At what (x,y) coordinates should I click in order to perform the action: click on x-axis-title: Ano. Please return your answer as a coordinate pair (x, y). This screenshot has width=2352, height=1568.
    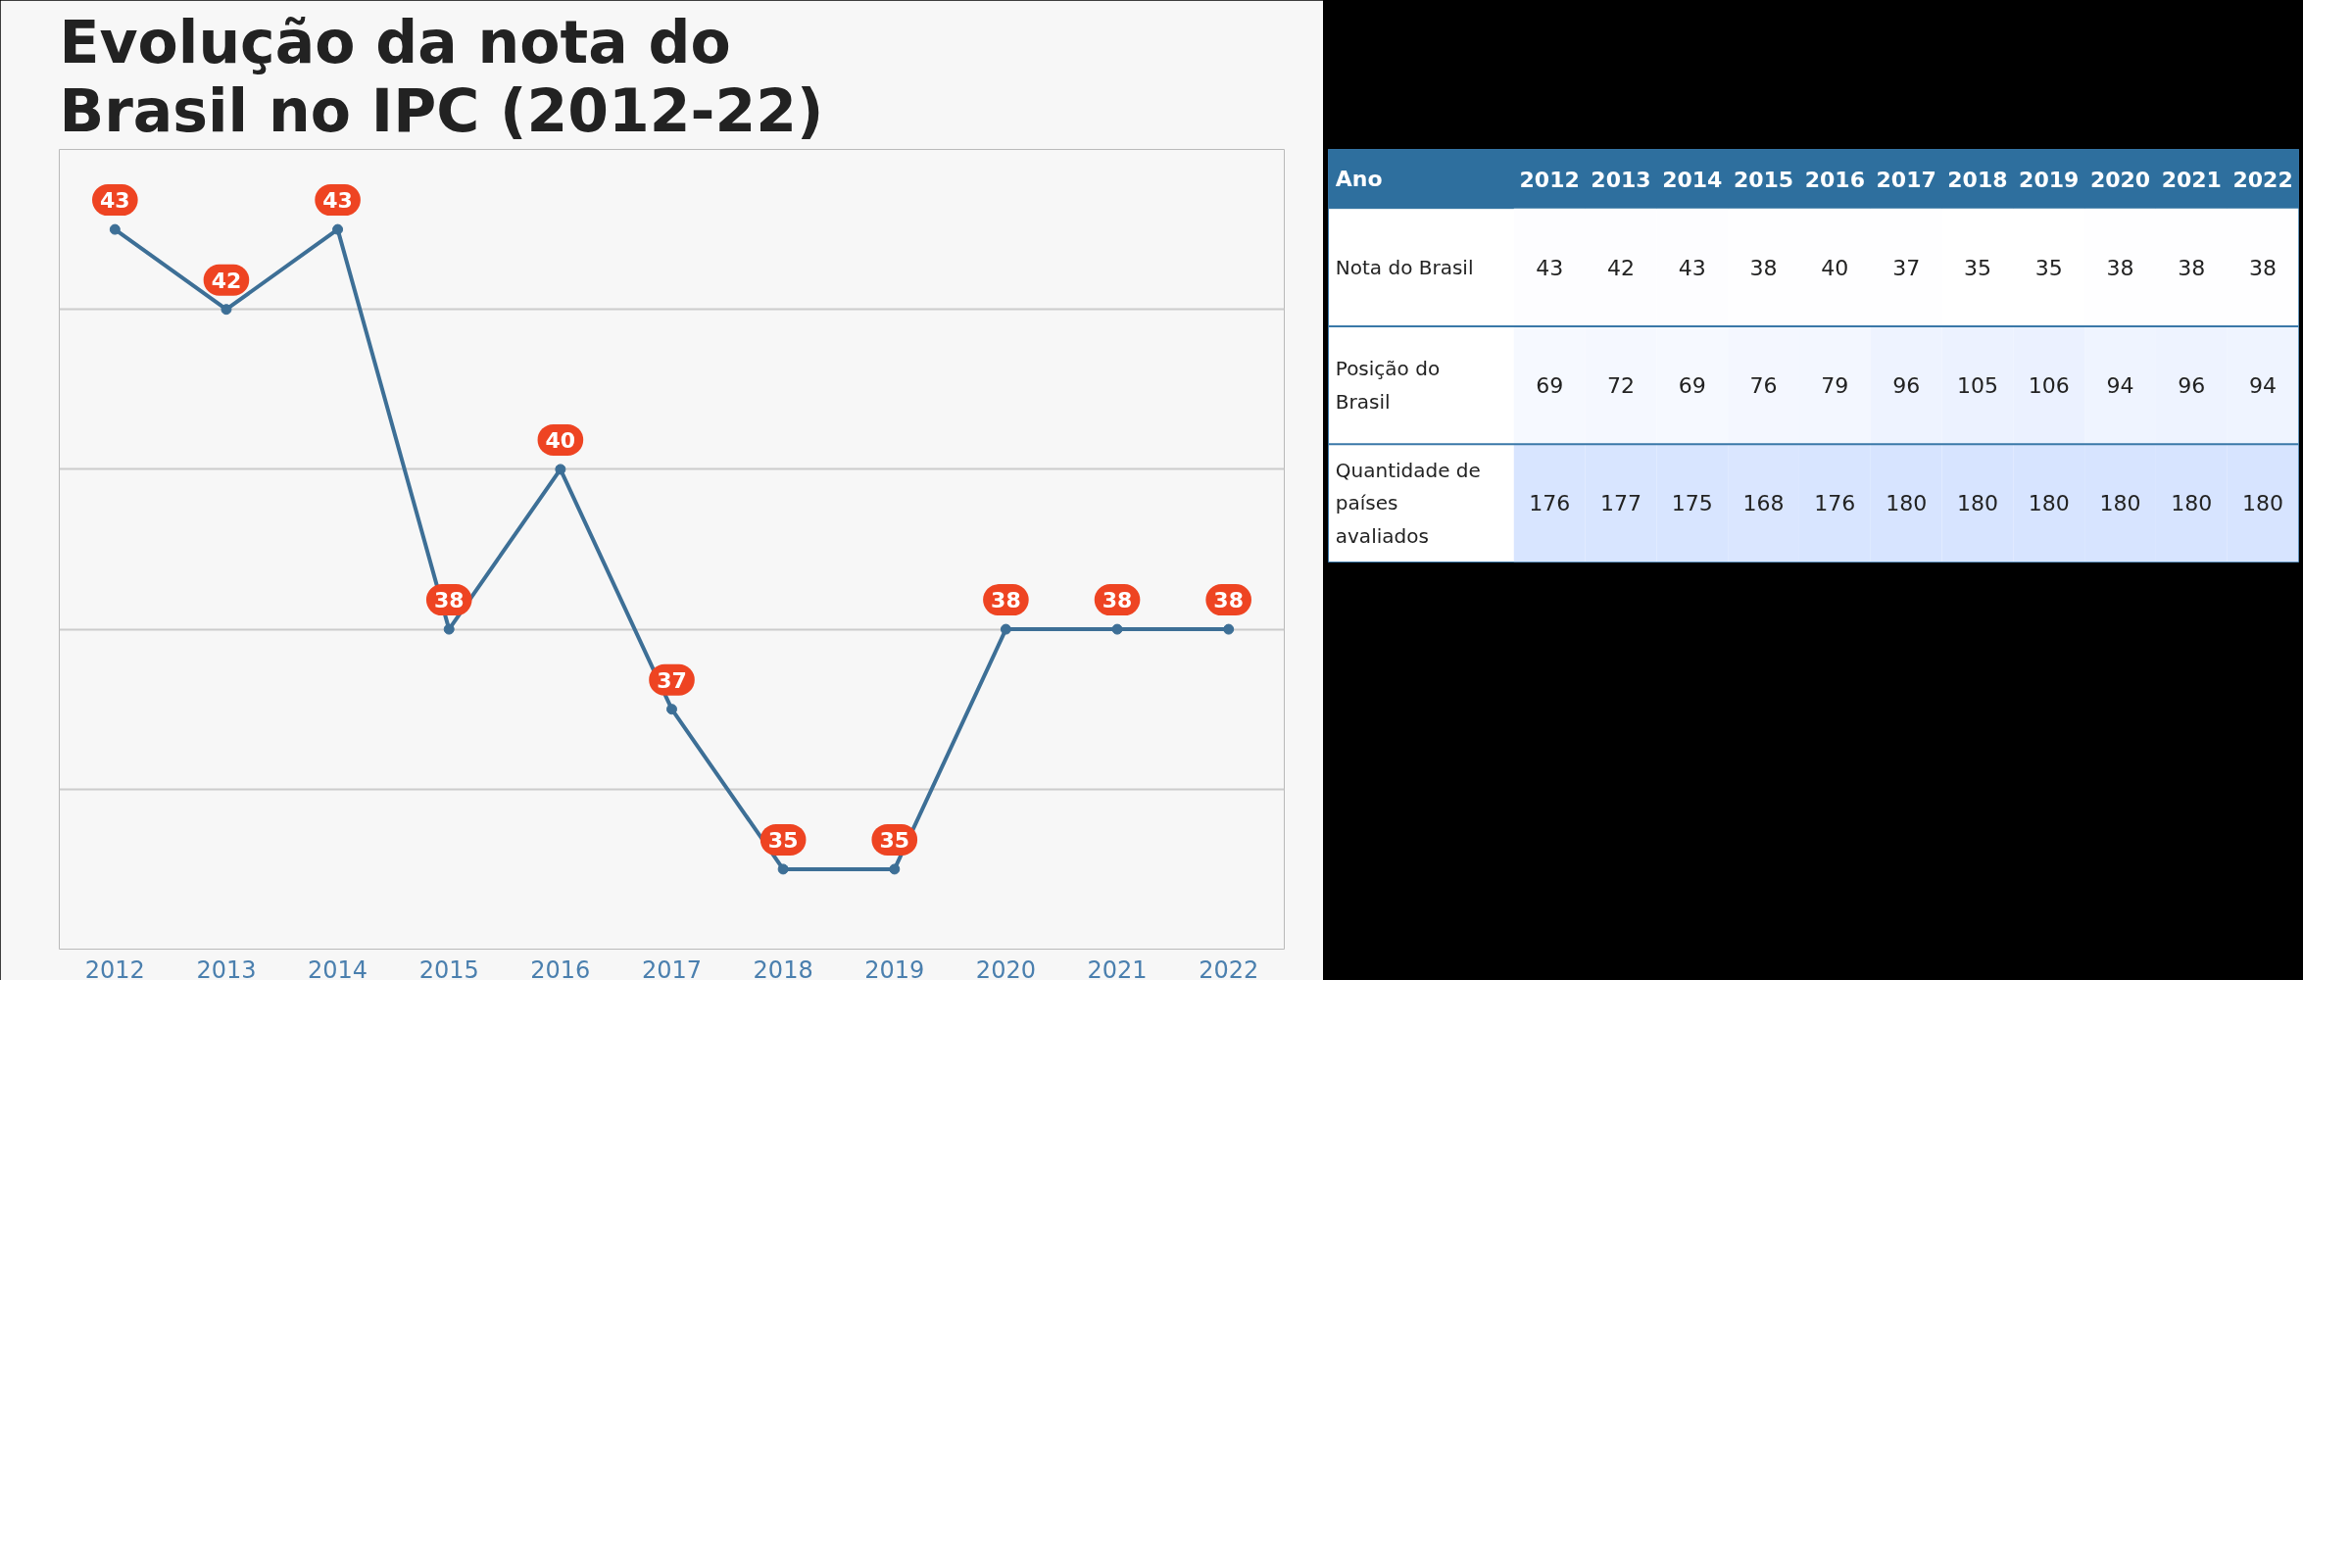
    Looking at the image, I should click on (1359, 179).